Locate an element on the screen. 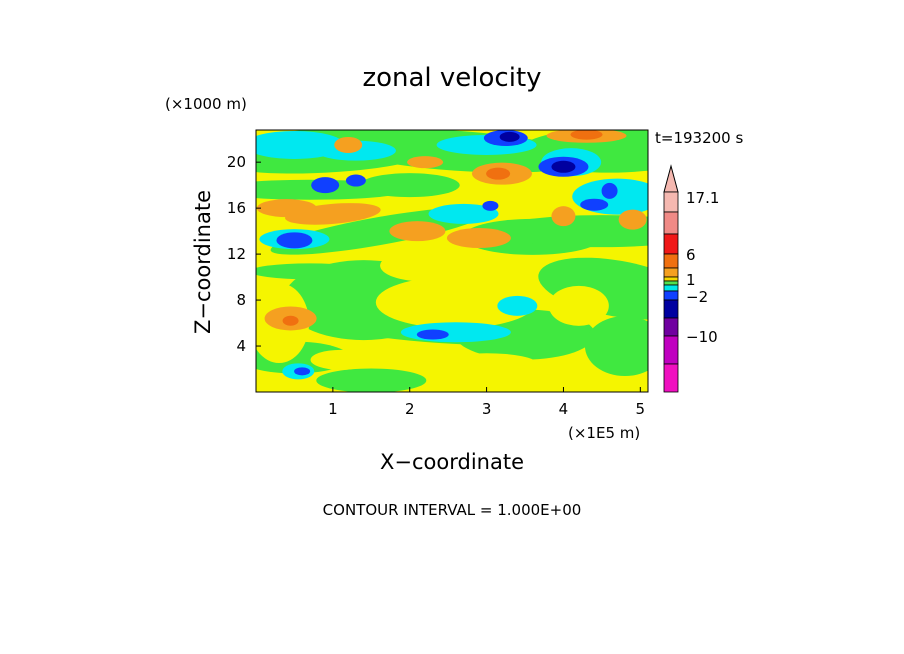 This screenshot has height=654, width=904. x-tick-label: 1 is located at coordinates (333, 409).